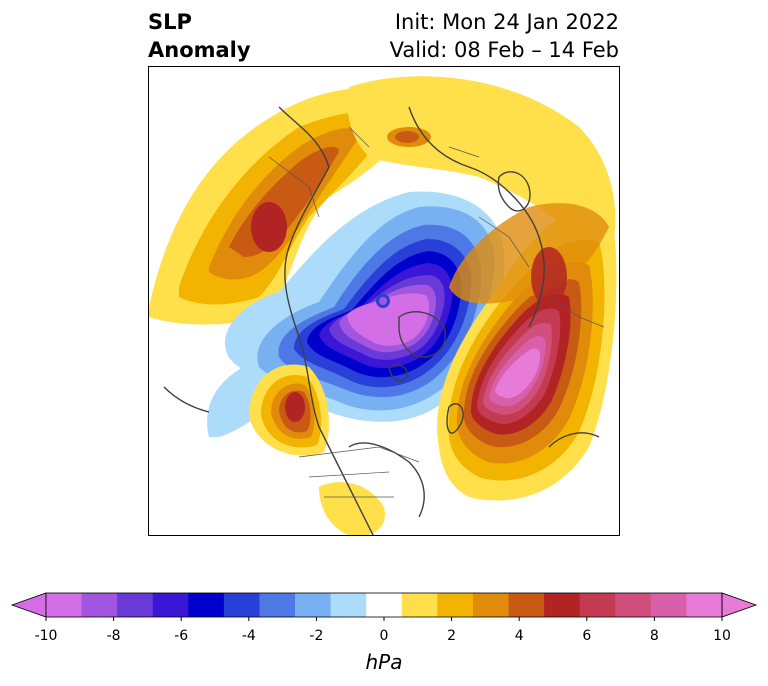  I want to click on colorbar-tick-label: 8, so click(654, 636).